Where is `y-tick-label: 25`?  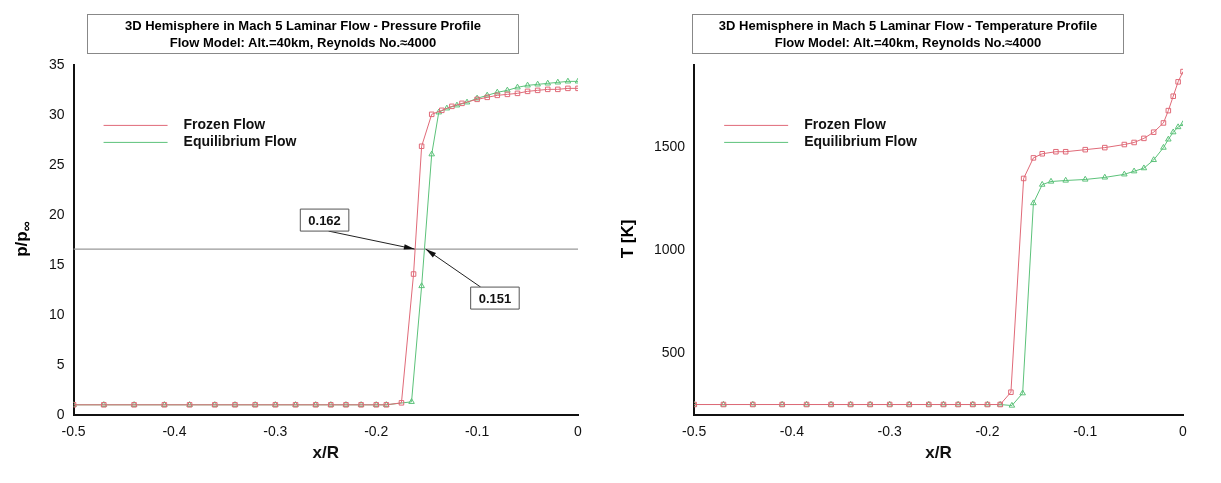 y-tick-label: 25 is located at coordinates (56, 164).